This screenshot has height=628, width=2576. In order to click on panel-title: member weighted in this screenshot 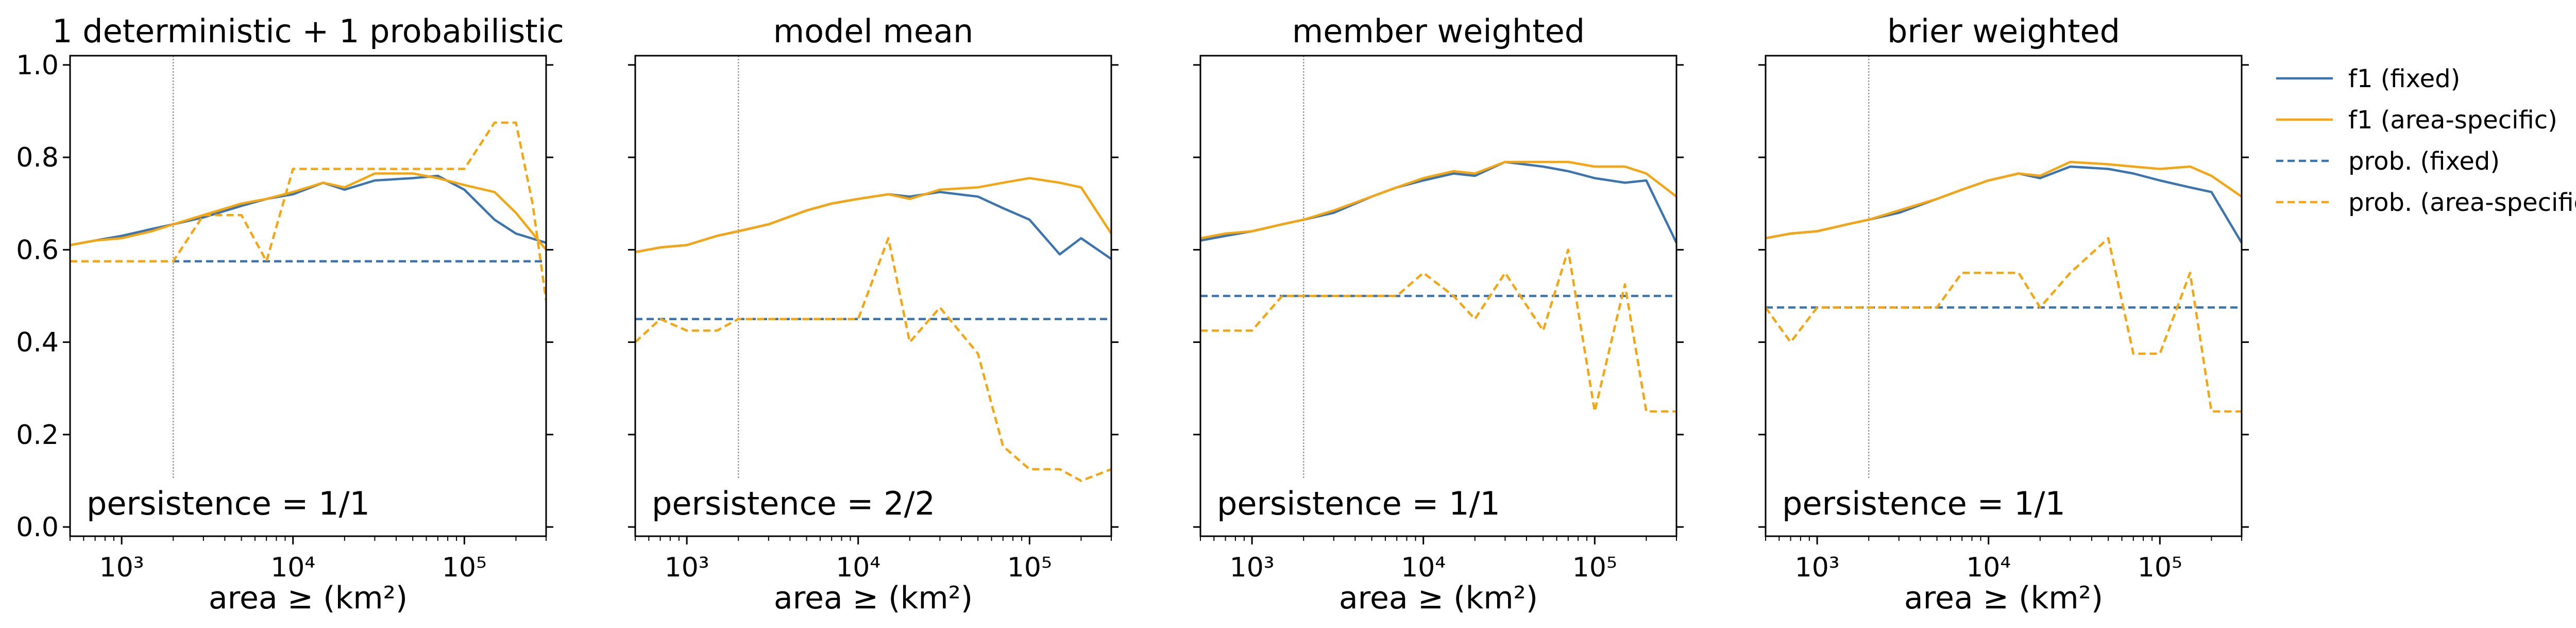, I will do `click(1438, 31)`.